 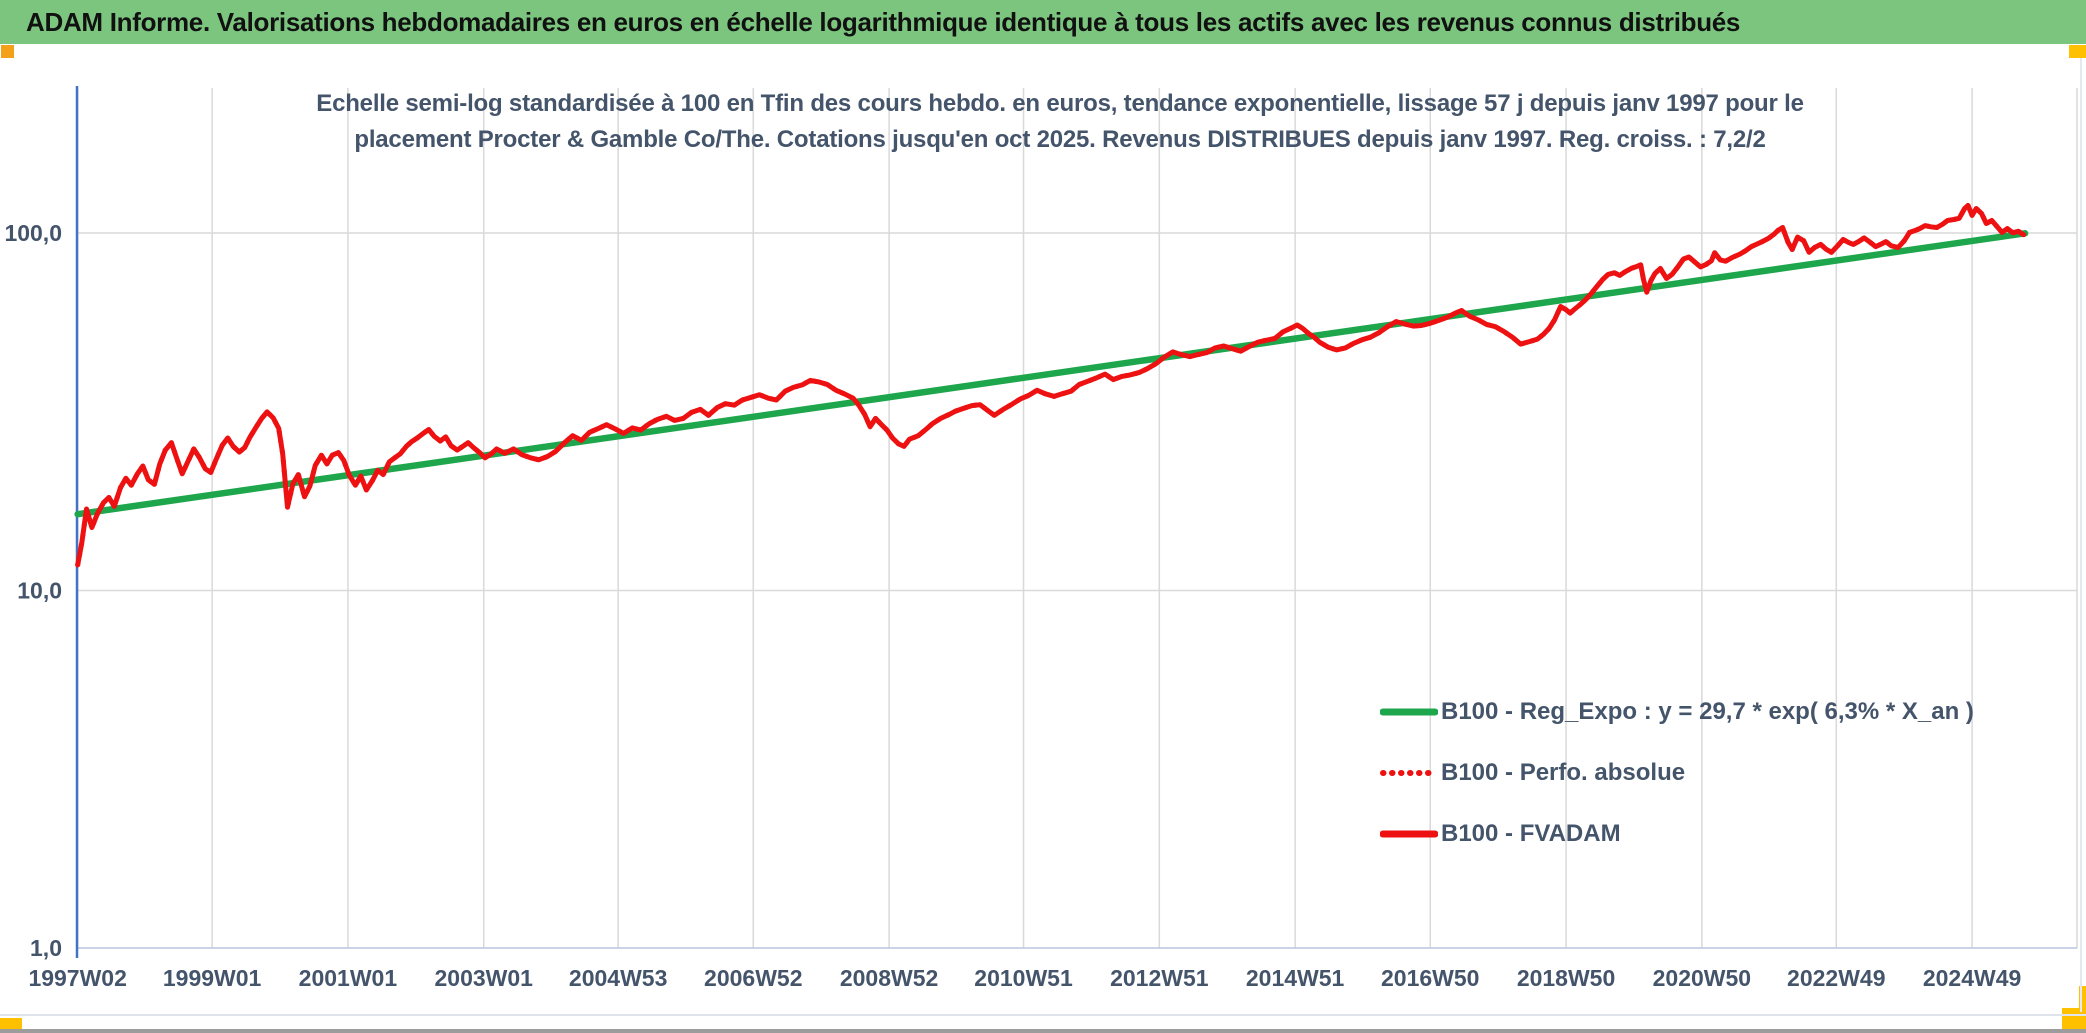 What do you see at coordinates (1677, 834) in the screenshot?
I see `legend-item: B100 - FVADAM` at bounding box center [1677, 834].